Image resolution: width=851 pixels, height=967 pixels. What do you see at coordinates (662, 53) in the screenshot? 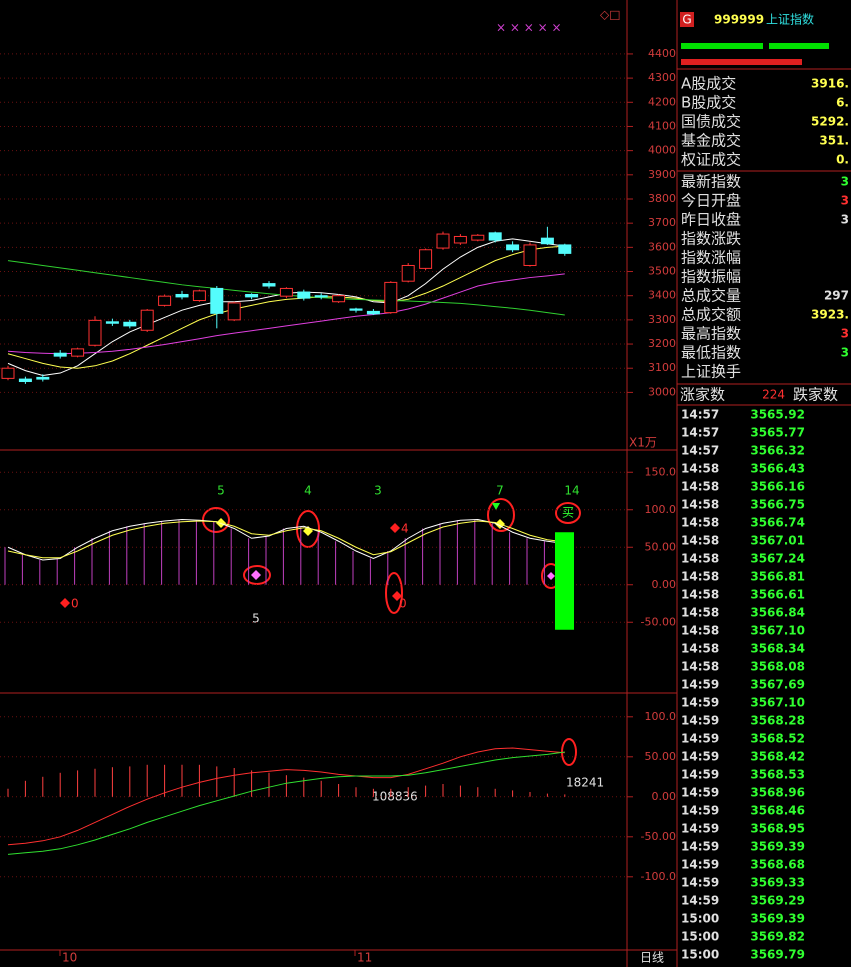
I see `y-tick-label: 4400` at bounding box center [662, 53].